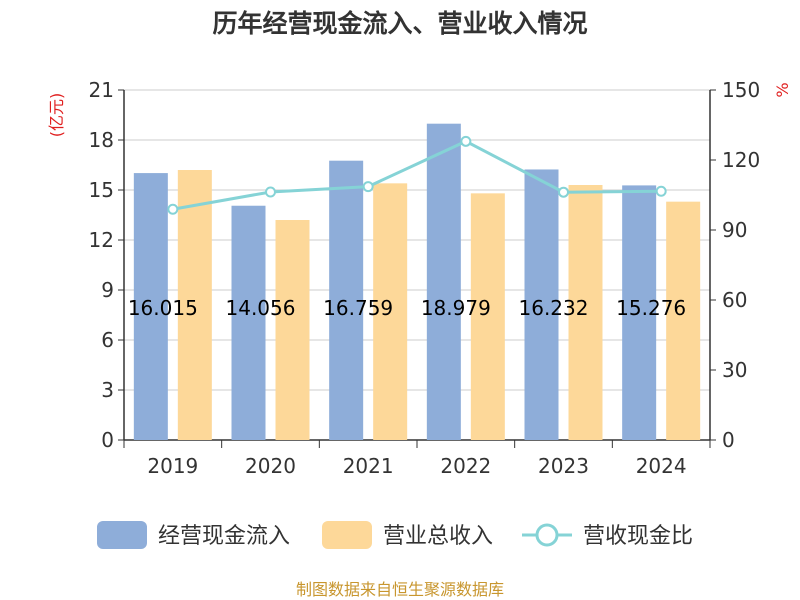  Describe the element at coordinates (651, 308) in the screenshot. I see `data-label-cash-inflow: 15.276` at that location.